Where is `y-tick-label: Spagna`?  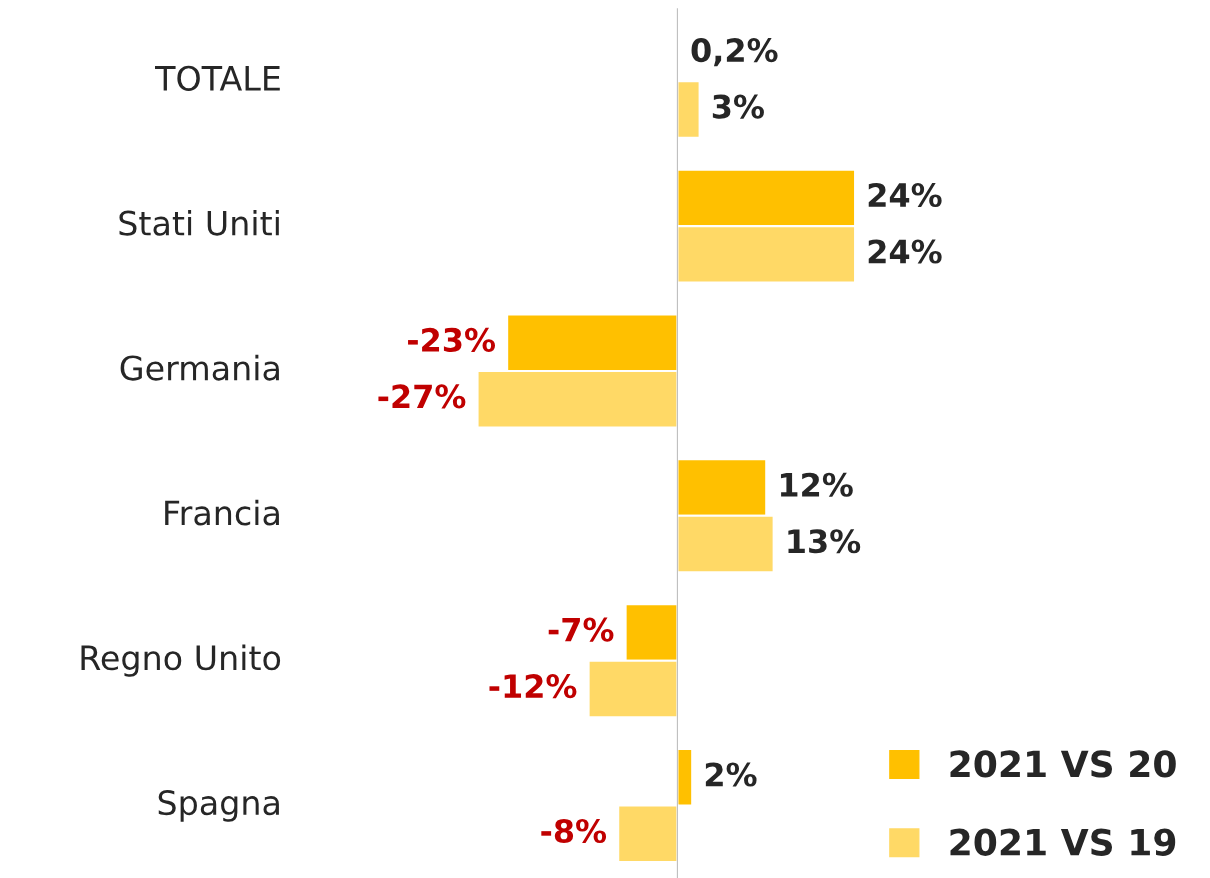
y-tick-label: Spagna is located at coordinates (218, 806).